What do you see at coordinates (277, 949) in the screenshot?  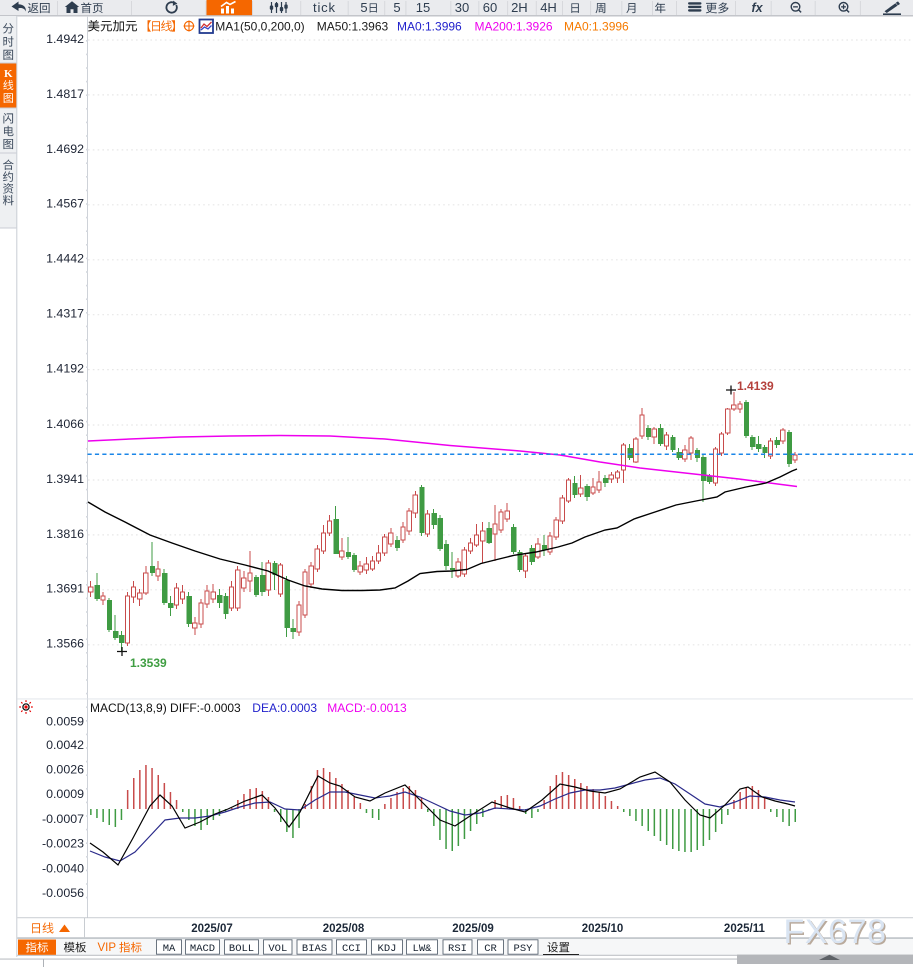 I see `svg-text: VOL` at bounding box center [277, 949].